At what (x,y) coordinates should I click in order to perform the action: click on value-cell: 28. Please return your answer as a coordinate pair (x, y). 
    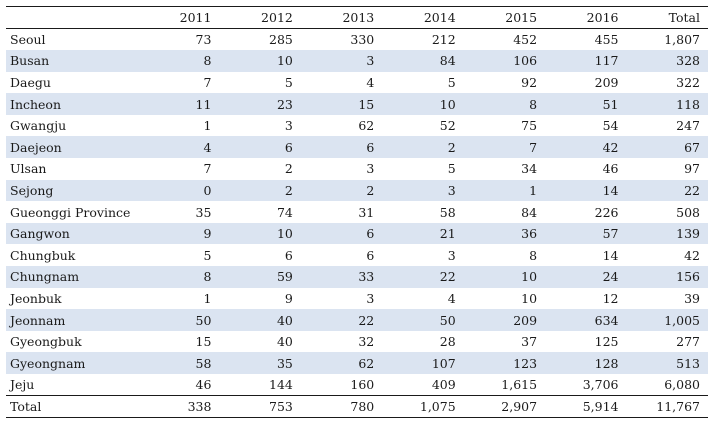
    Looking at the image, I should click on (447, 342).